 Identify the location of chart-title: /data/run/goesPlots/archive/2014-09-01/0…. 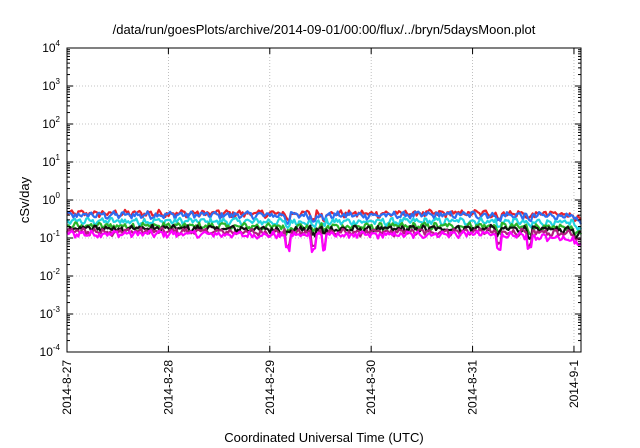
(324, 29).